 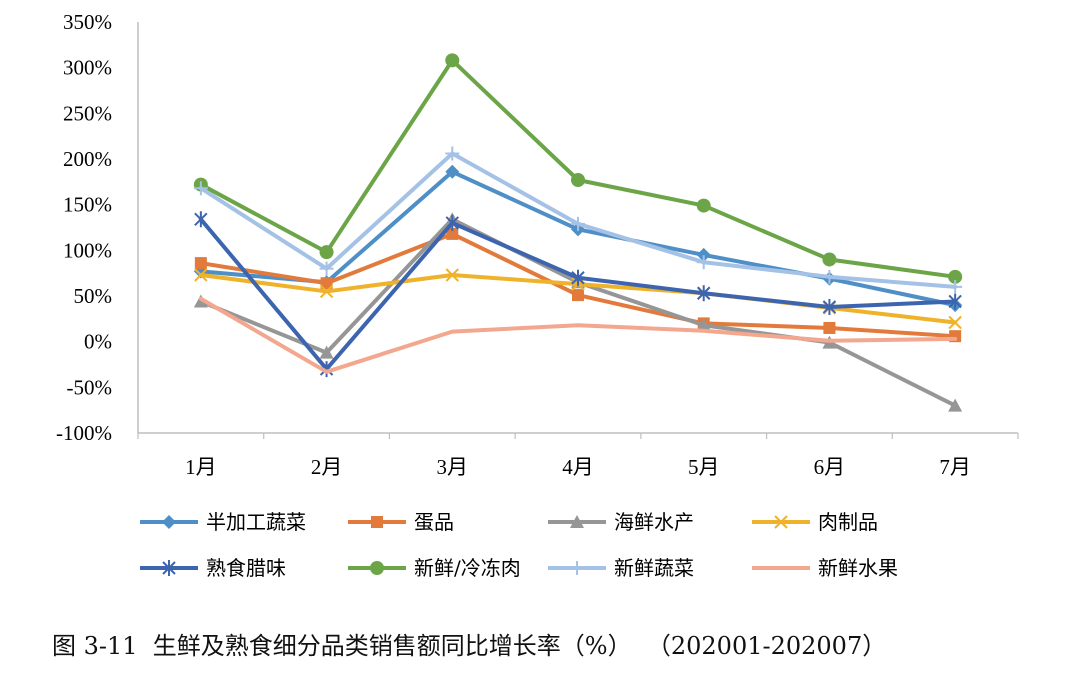 I want to click on legend-label: 新鲜/冷冻肉, so click(x=467, y=568).